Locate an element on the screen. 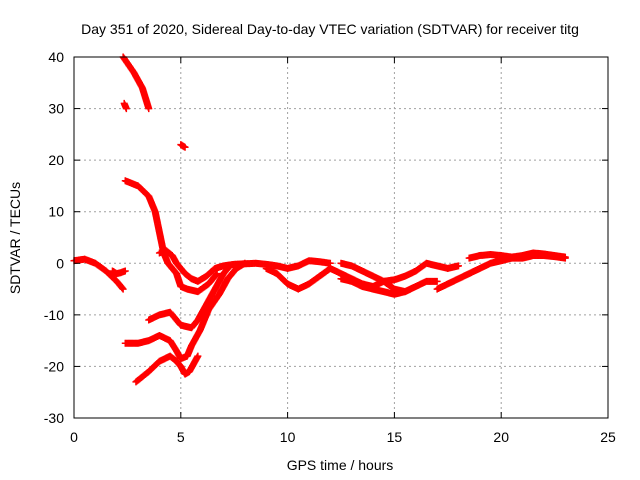 The image size is (640, 480). y-axis-label: SDTVAR / TECUs is located at coordinates (15, 238).